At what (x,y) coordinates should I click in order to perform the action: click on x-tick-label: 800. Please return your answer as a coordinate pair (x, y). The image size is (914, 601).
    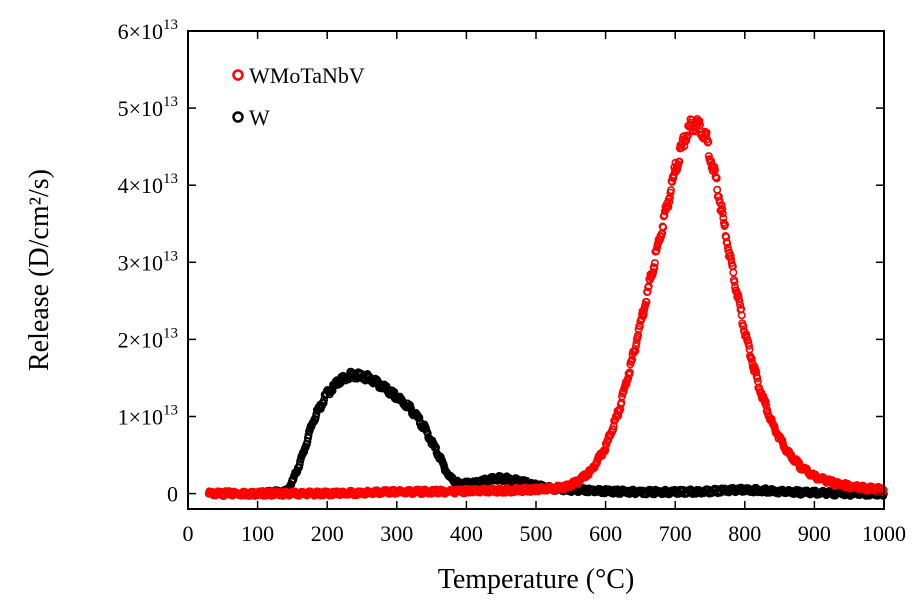
    Looking at the image, I should click on (744, 533).